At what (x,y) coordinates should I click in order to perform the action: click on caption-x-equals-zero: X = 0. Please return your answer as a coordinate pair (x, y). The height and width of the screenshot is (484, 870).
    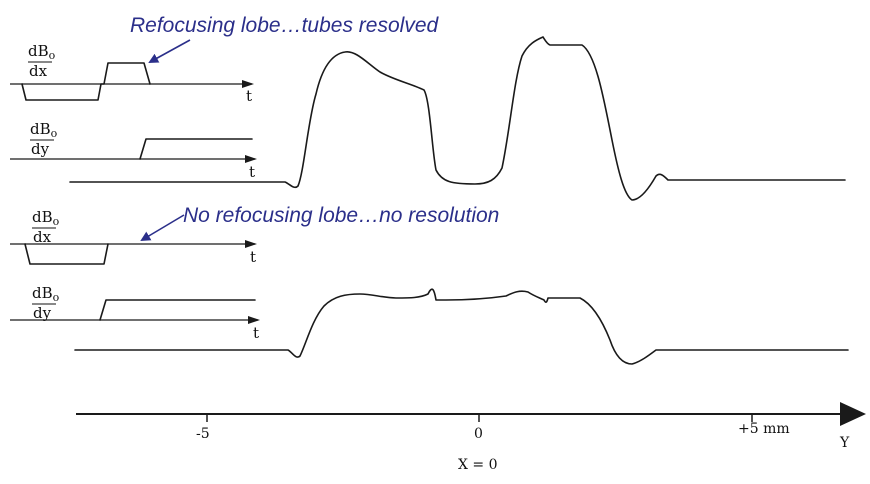
    Looking at the image, I should click on (478, 465).